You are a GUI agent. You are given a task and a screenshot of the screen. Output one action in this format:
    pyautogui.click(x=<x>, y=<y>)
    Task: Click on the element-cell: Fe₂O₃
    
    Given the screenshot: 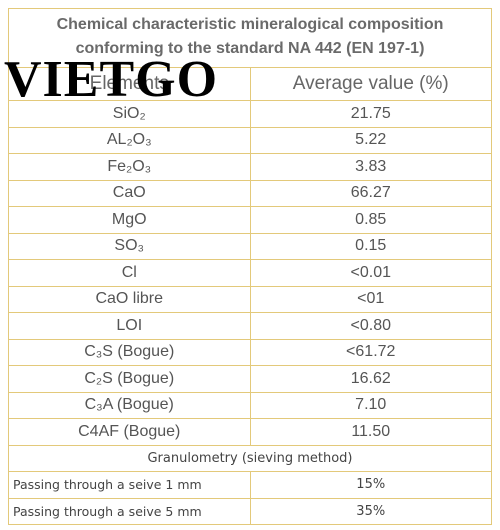 What is the action you would take?
    pyautogui.click(x=129, y=167)
    